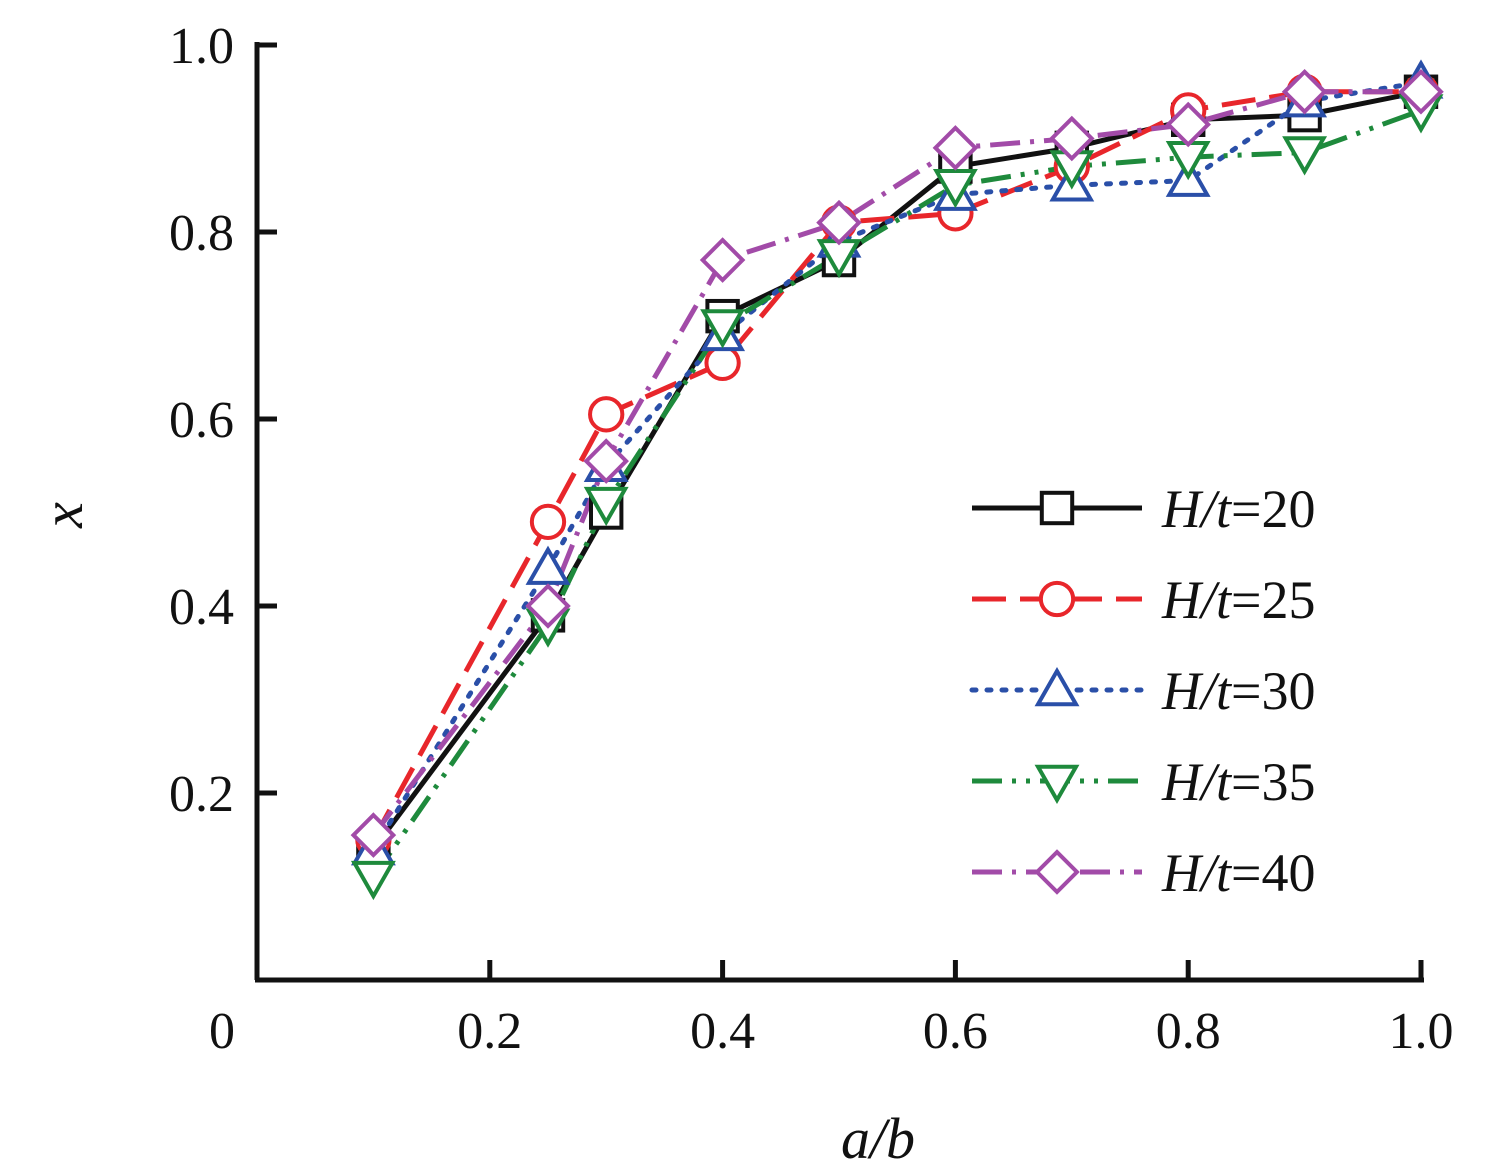 This screenshot has height=1169, width=1503. Describe the element at coordinates (878, 1137) in the screenshot. I see `x-axis-title: a/b` at that location.